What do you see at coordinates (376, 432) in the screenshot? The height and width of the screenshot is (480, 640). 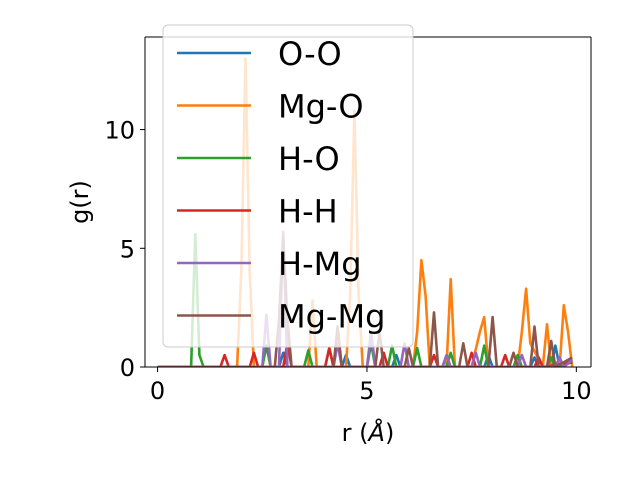 I see `x-axis-label-unit: Å` at bounding box center [376, 432].